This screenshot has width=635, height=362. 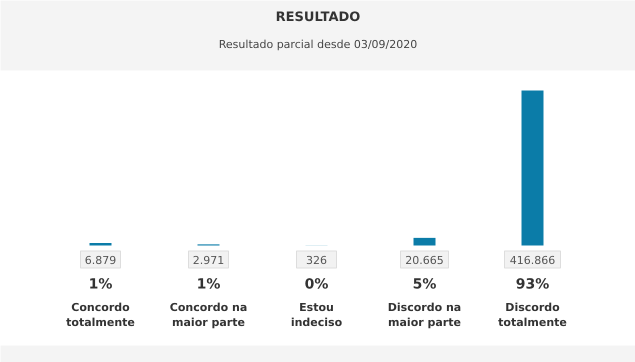 I want to click on data-label: 326, so click(x=316, y=260).